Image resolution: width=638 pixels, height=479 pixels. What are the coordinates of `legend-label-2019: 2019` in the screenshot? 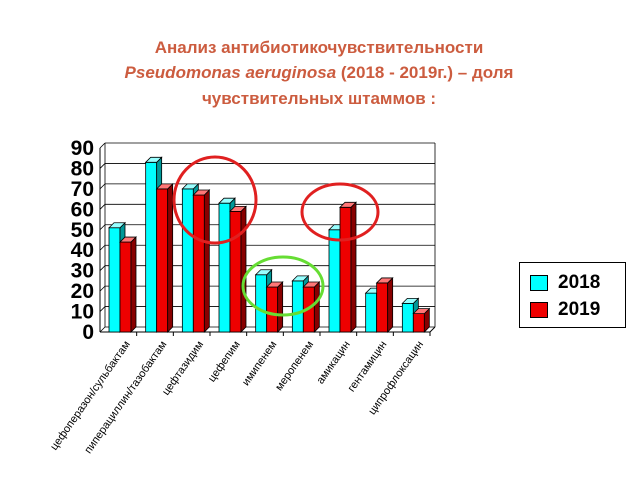 It's located at (579, 309).